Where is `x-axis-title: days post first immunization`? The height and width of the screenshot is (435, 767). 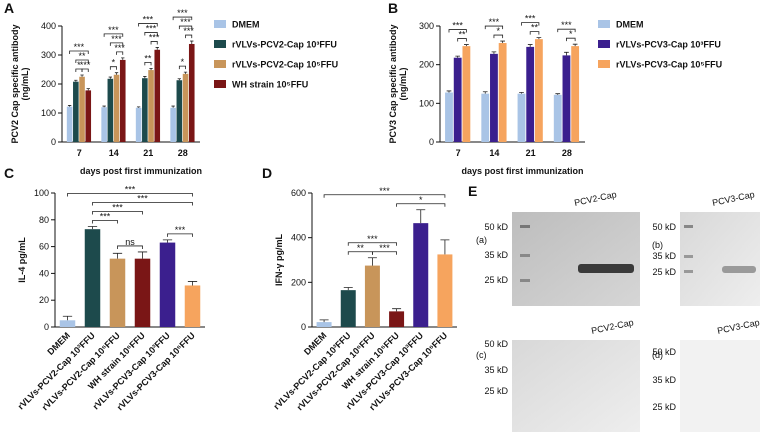 x-axis-title: days post first immunization is located at coordinates (522, 171).